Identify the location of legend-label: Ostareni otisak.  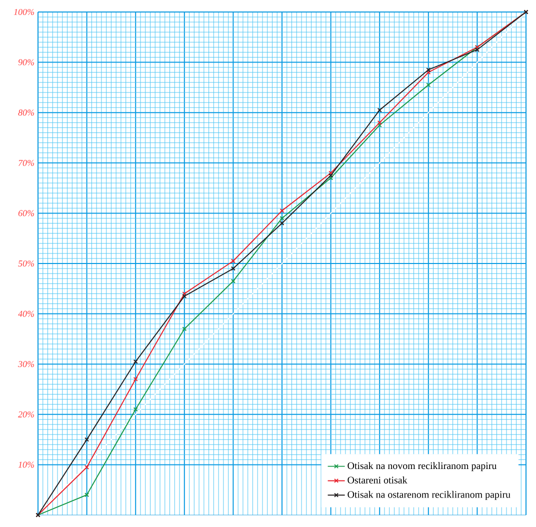
(378, 480).